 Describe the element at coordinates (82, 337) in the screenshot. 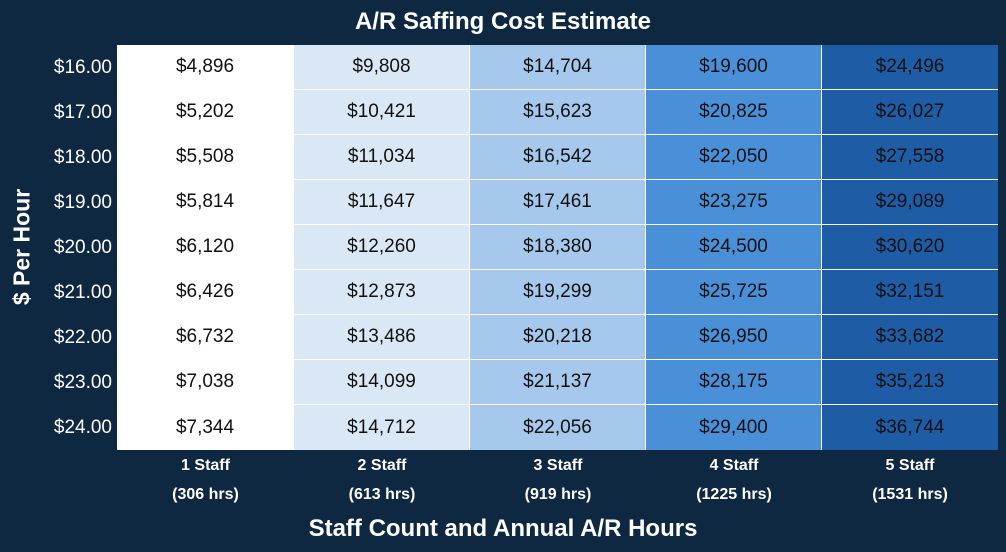

I see `row-label: $22.00` at that location.